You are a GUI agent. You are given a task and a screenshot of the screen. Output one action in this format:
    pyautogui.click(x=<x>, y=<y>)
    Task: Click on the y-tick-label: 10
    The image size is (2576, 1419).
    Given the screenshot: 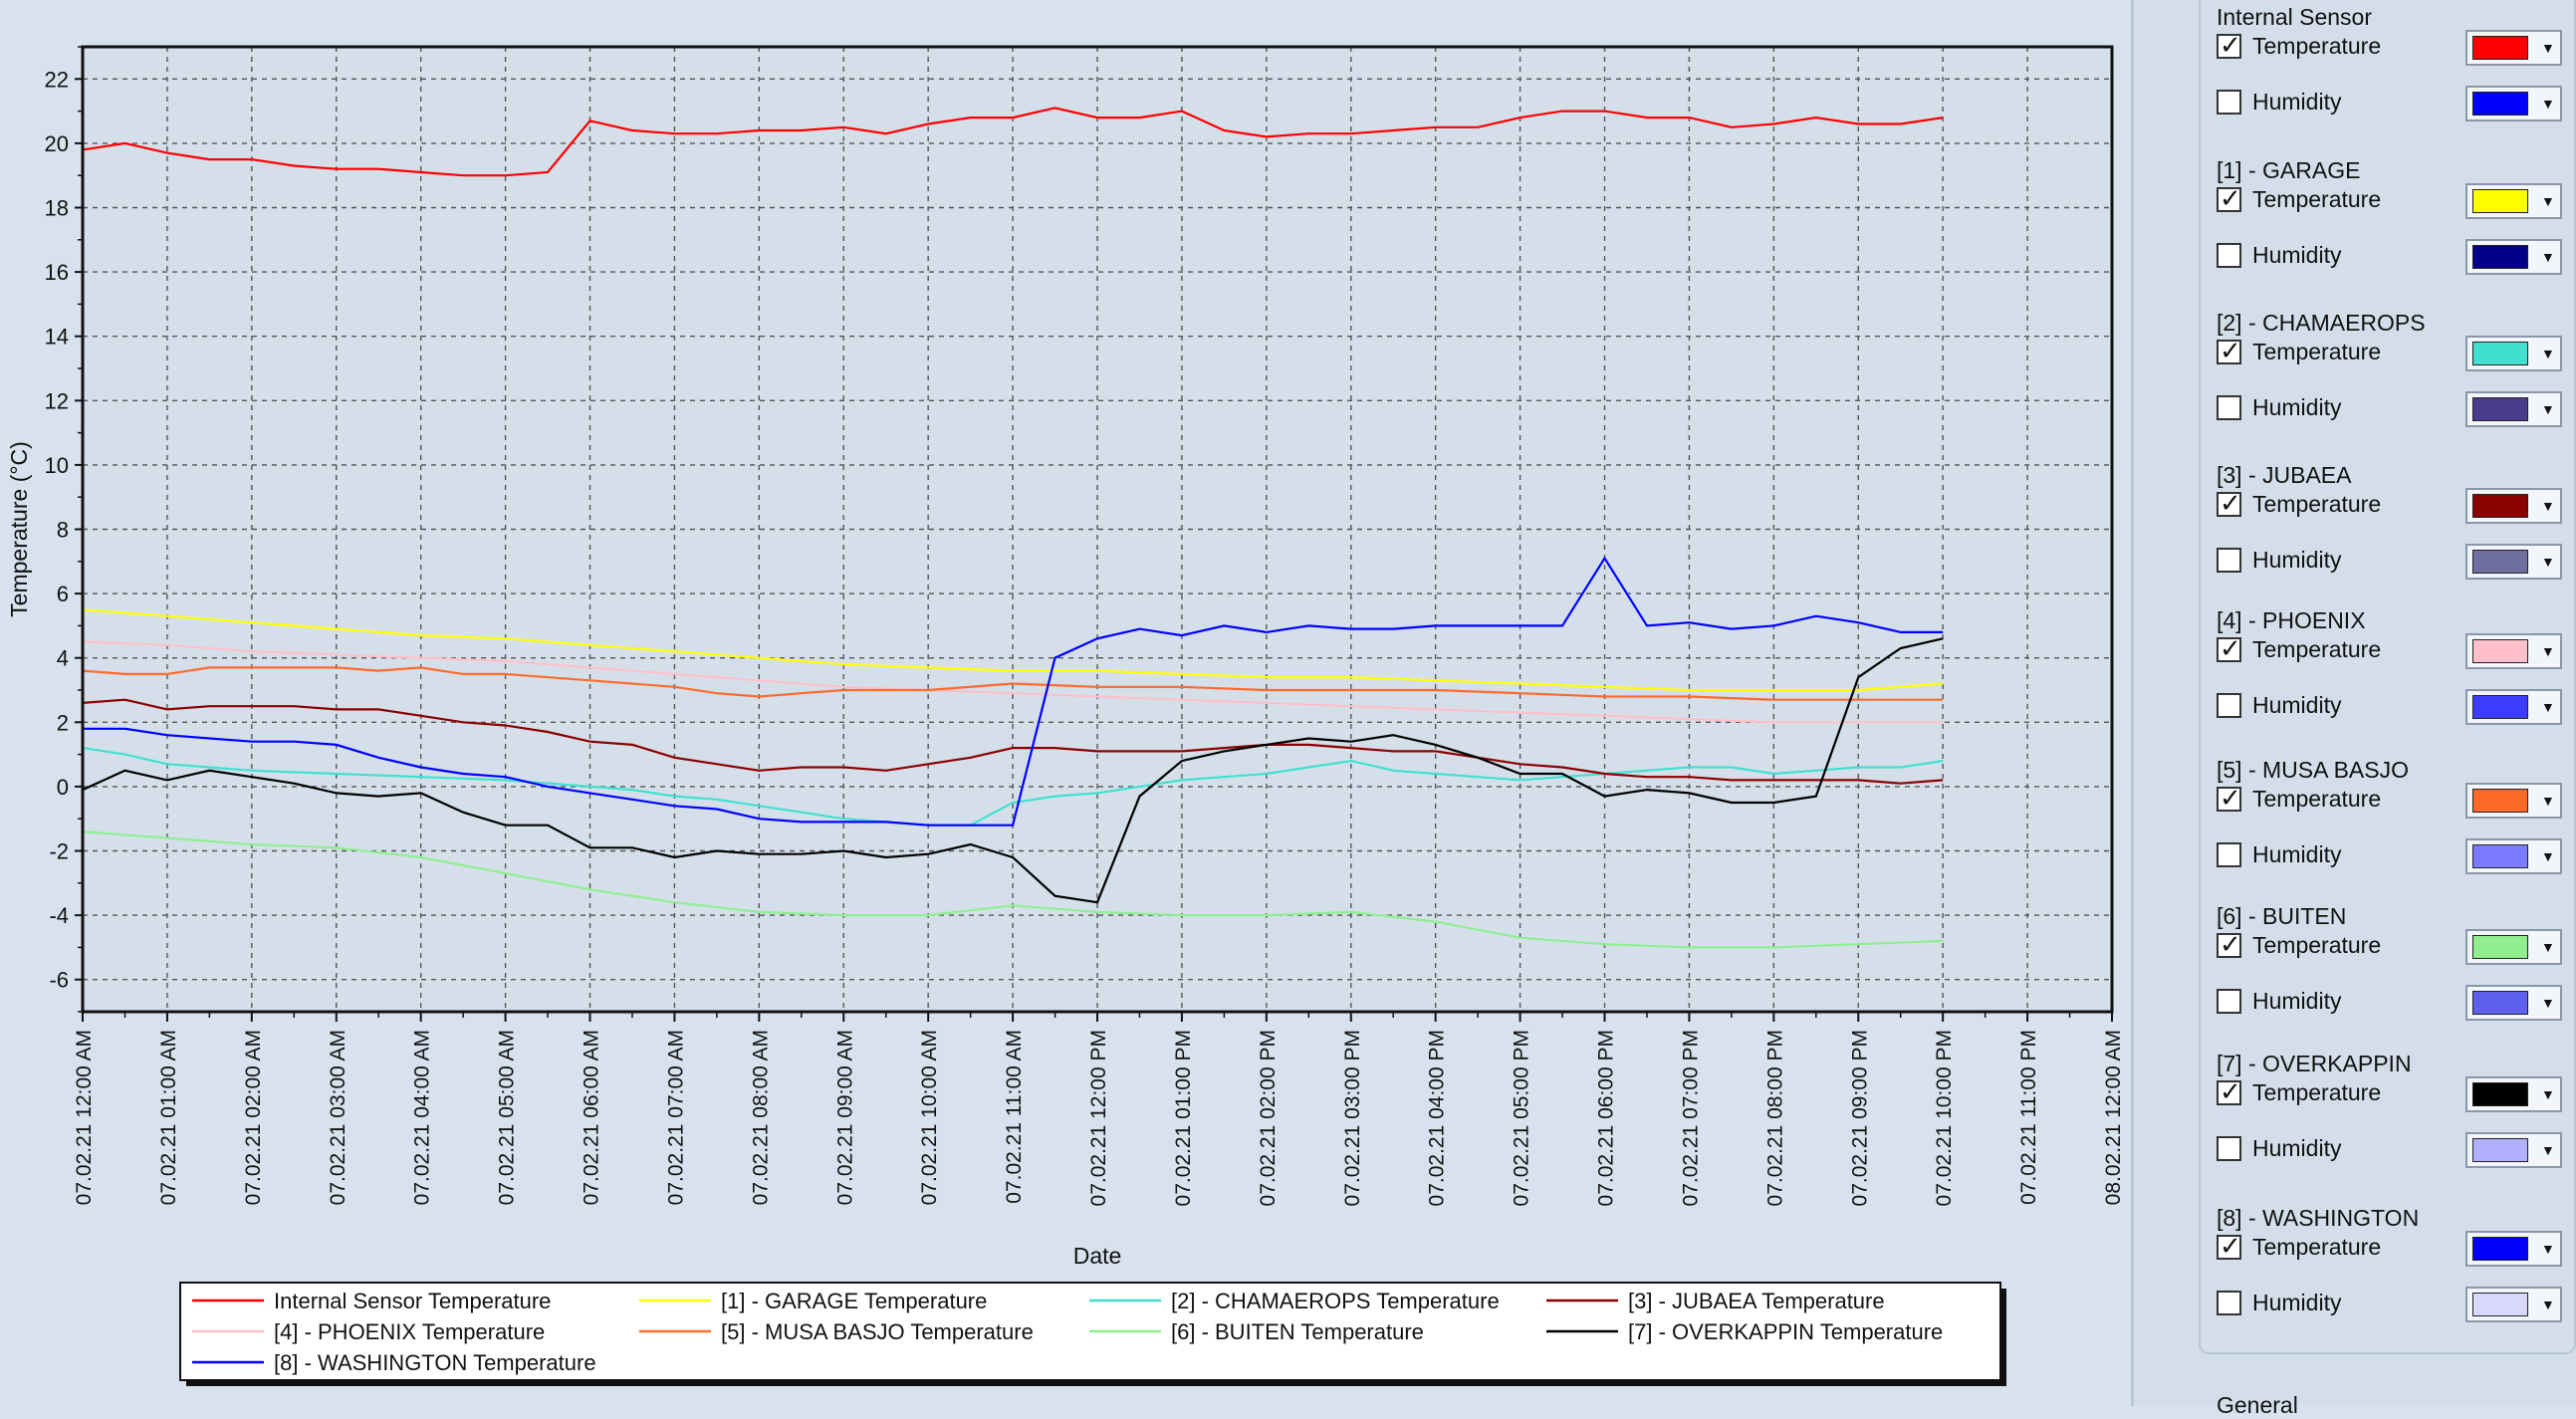 What is the action you would take?
    pyautogui.click(x=57, y=466)
    